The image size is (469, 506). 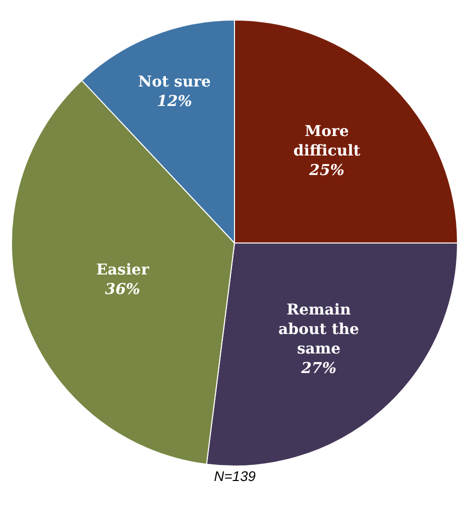 What do you see at coordinates (318, 367) in the screenshot?
I see `data-label: 27%` at bounding box center [318, 367].